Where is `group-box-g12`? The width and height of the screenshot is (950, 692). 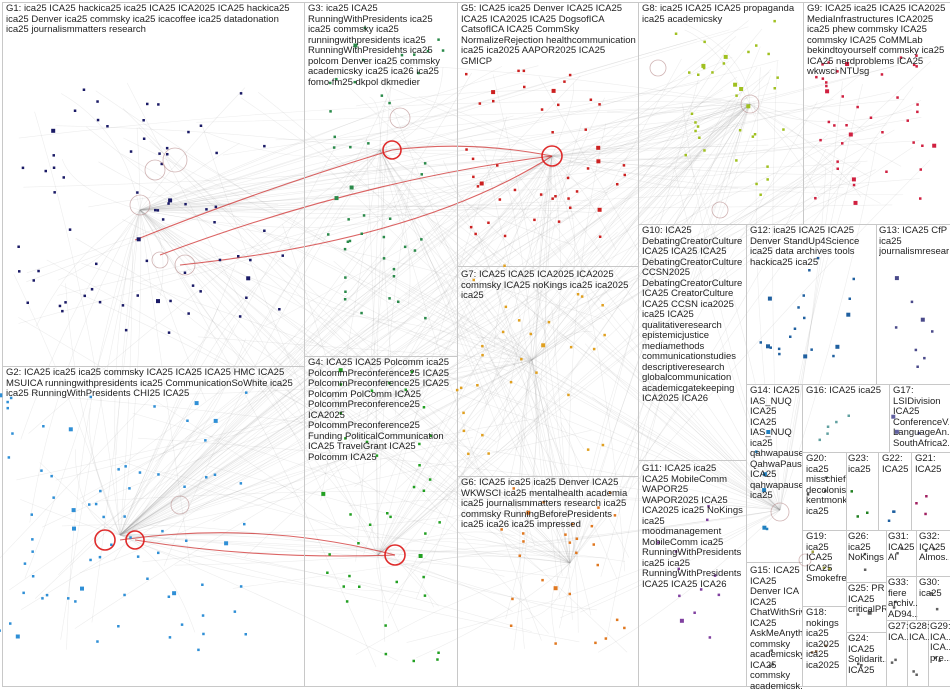 group-box-g12 is located at coordinates (812, 305).